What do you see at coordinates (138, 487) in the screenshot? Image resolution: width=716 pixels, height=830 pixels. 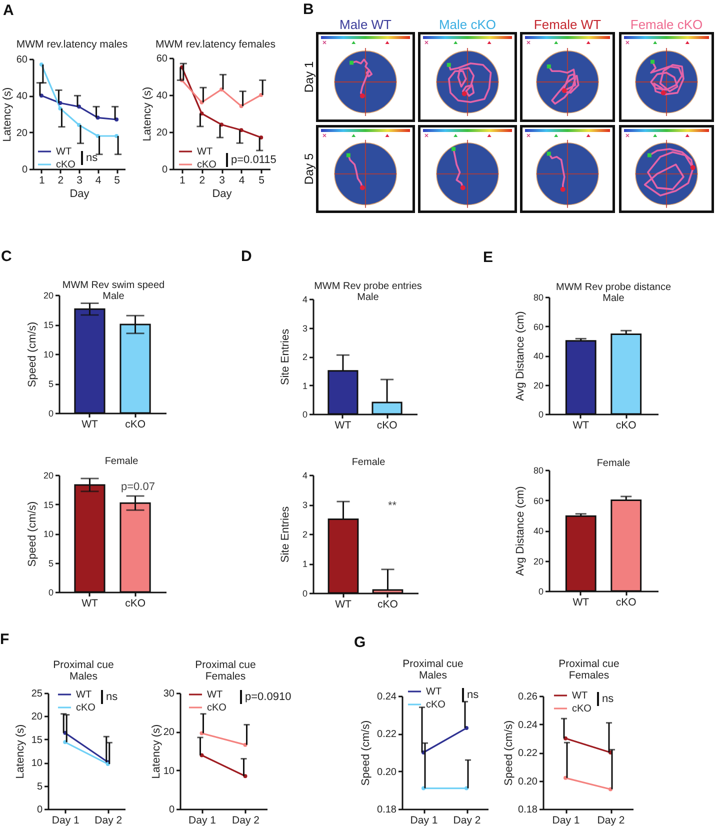 I see `annotation: p=0.07` at bounding box center [138, 487].